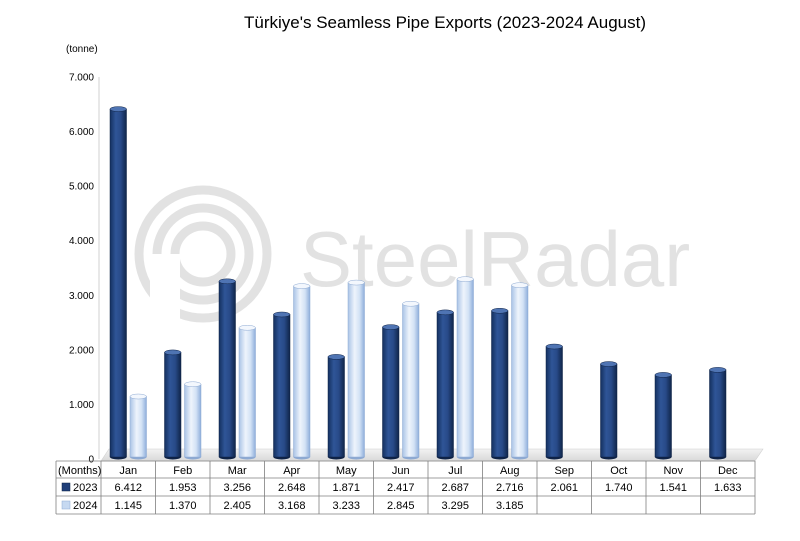 The image size is (800, 541). I want to click on y-tick-label: 5.000, so click(81, 187).